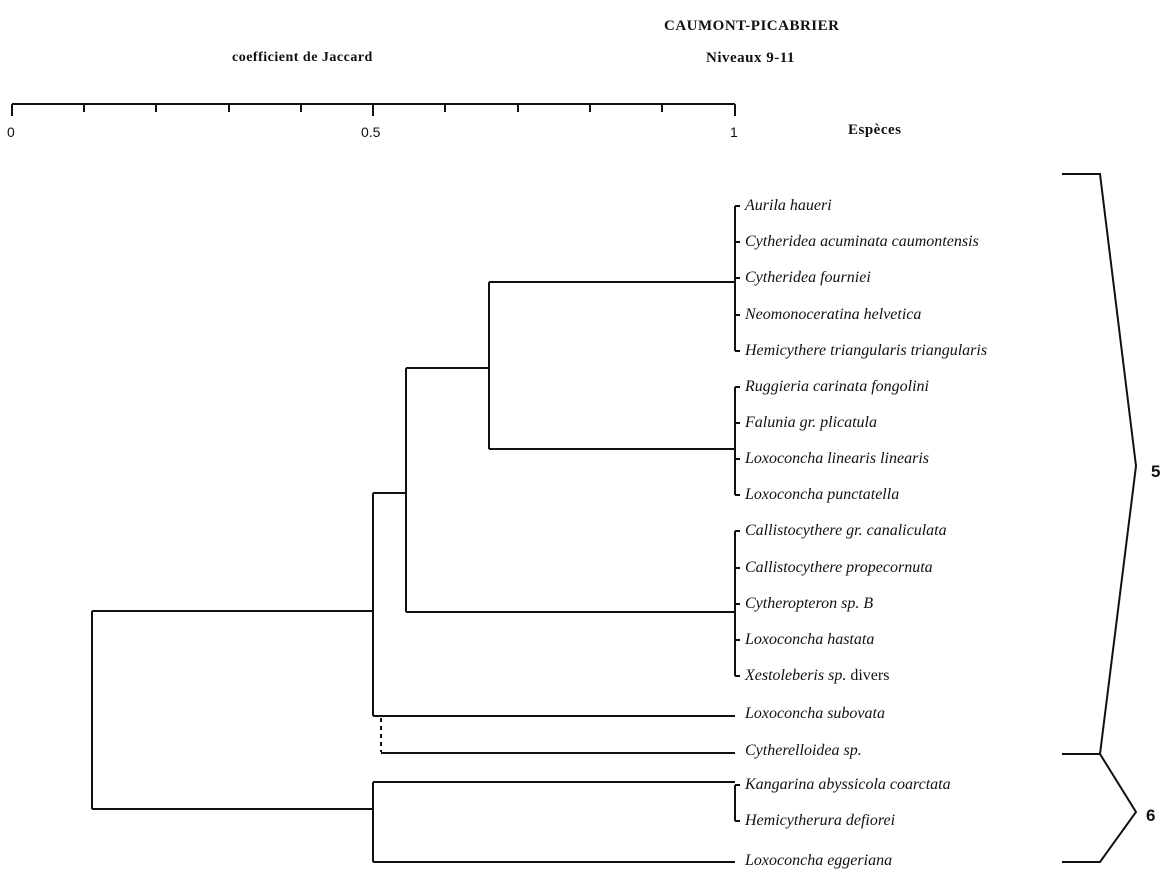 Image resolution: width=1168 pixels, height=873 pixels. Describe the element at coordinates (837, 458) in the screenshot. I see `species-label: Loxoconcha linearis linearis` at that location.